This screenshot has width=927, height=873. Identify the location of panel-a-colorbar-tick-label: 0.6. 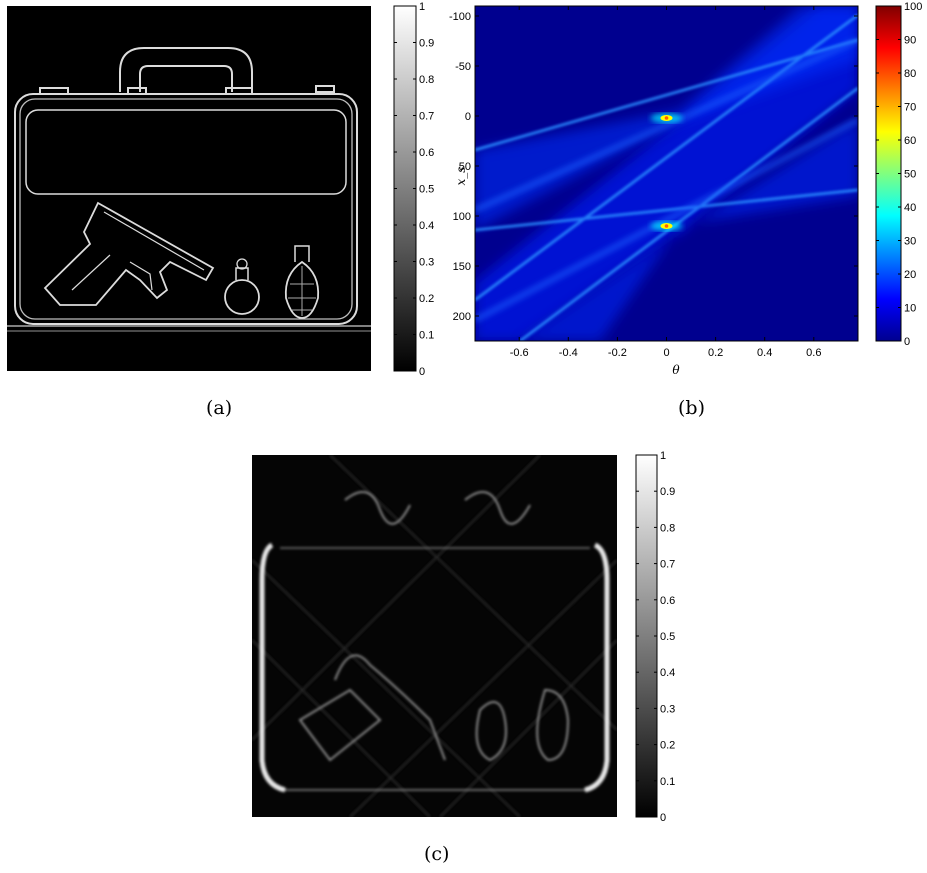
(426, 153).